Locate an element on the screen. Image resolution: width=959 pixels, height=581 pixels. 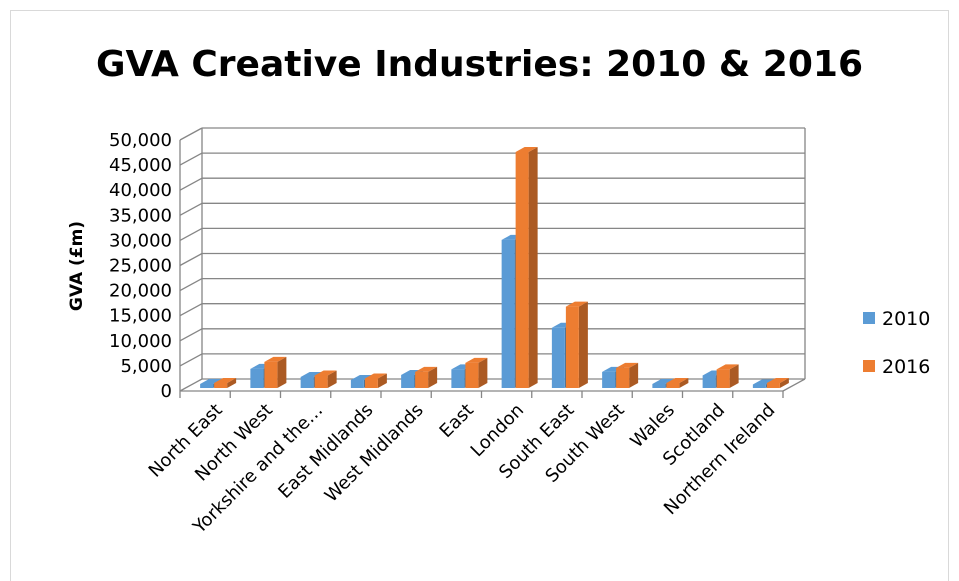
y-tick-label: 50,000 is located at coordinates (140, 140).